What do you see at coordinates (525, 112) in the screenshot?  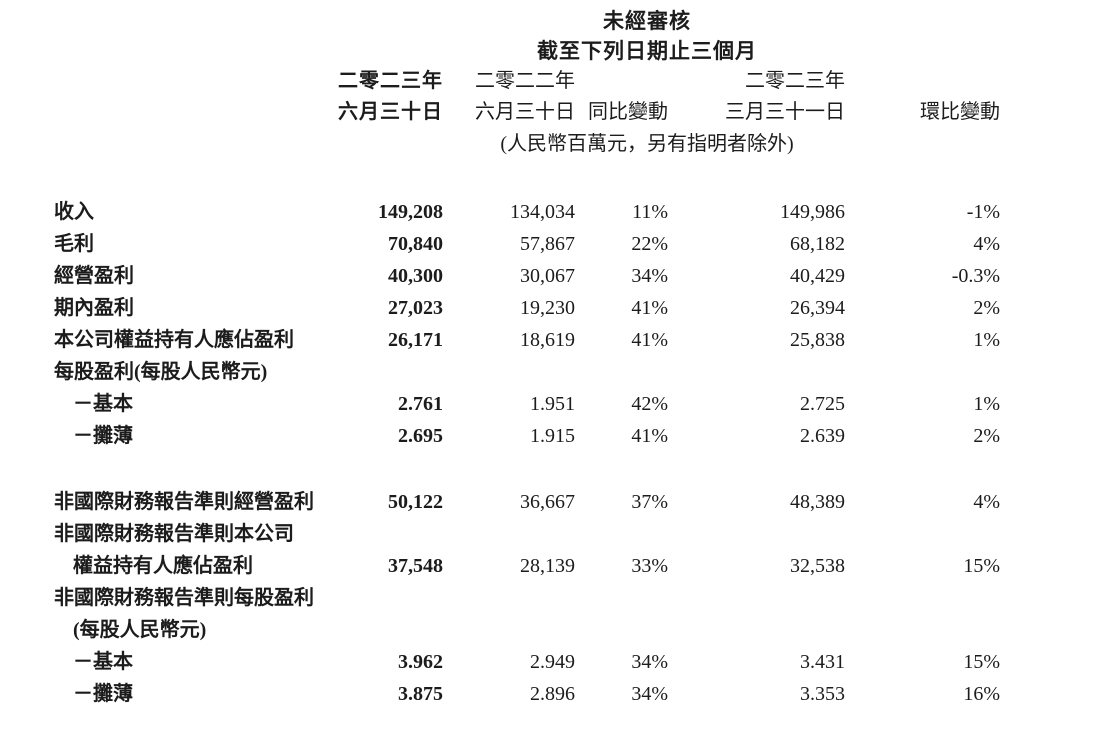 I see `column-header-date: 六月三十日` at bounding box center [525, 112].